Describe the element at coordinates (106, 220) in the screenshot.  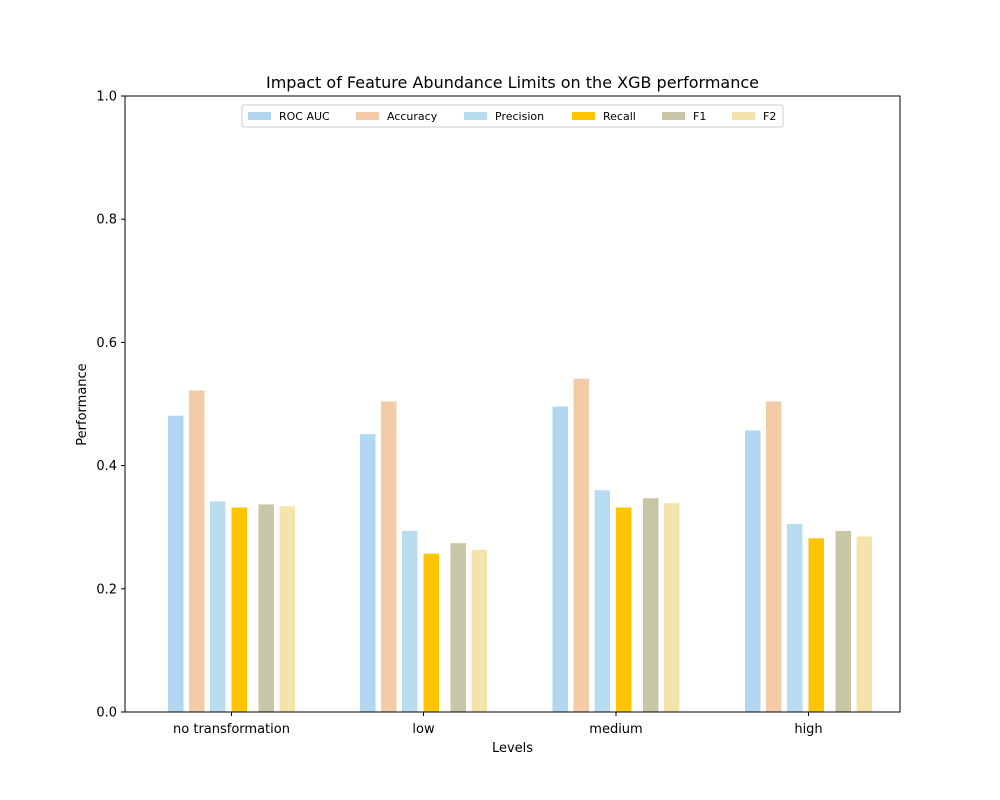
I see `y-tick-label: 0.8` at that location.